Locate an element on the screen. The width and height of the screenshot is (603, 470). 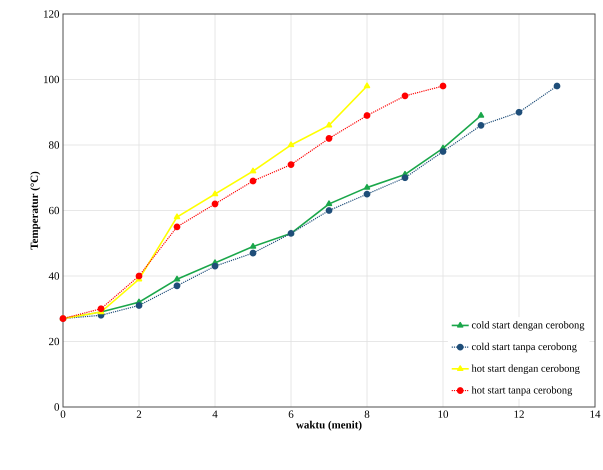
x-tick-label: 2 is located at coordinates (139, 414).